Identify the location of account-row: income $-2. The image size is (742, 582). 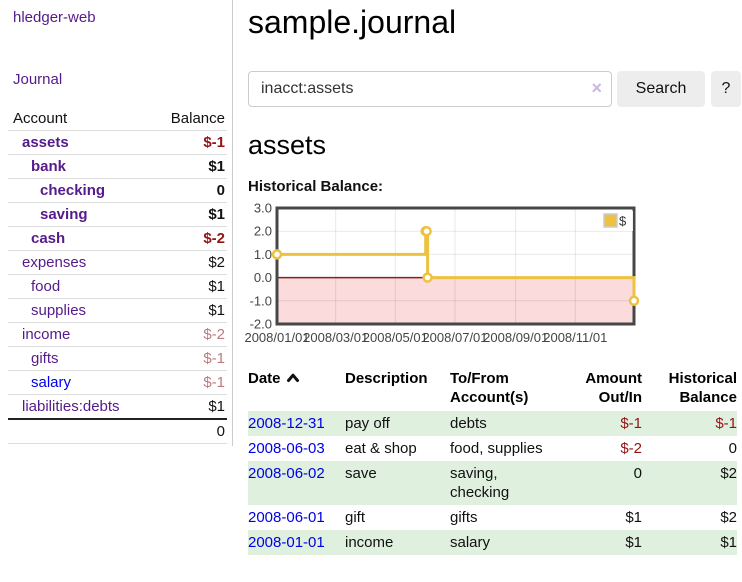
(117, 334).